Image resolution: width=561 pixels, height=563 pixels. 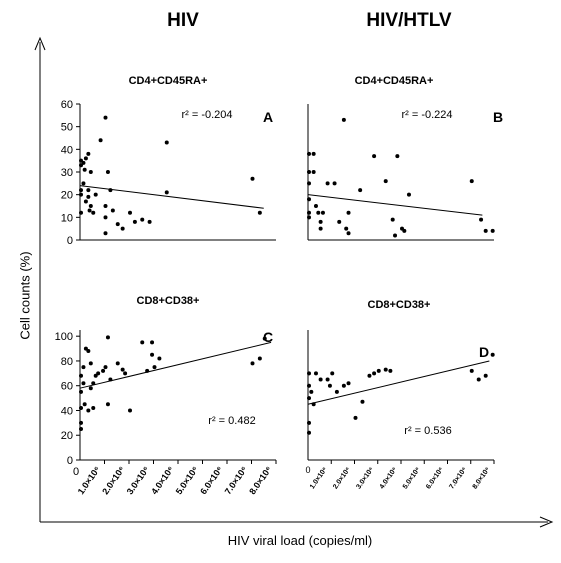 I want to click on panel-c-y-tick-label: 0, so click(x=70, y=461).